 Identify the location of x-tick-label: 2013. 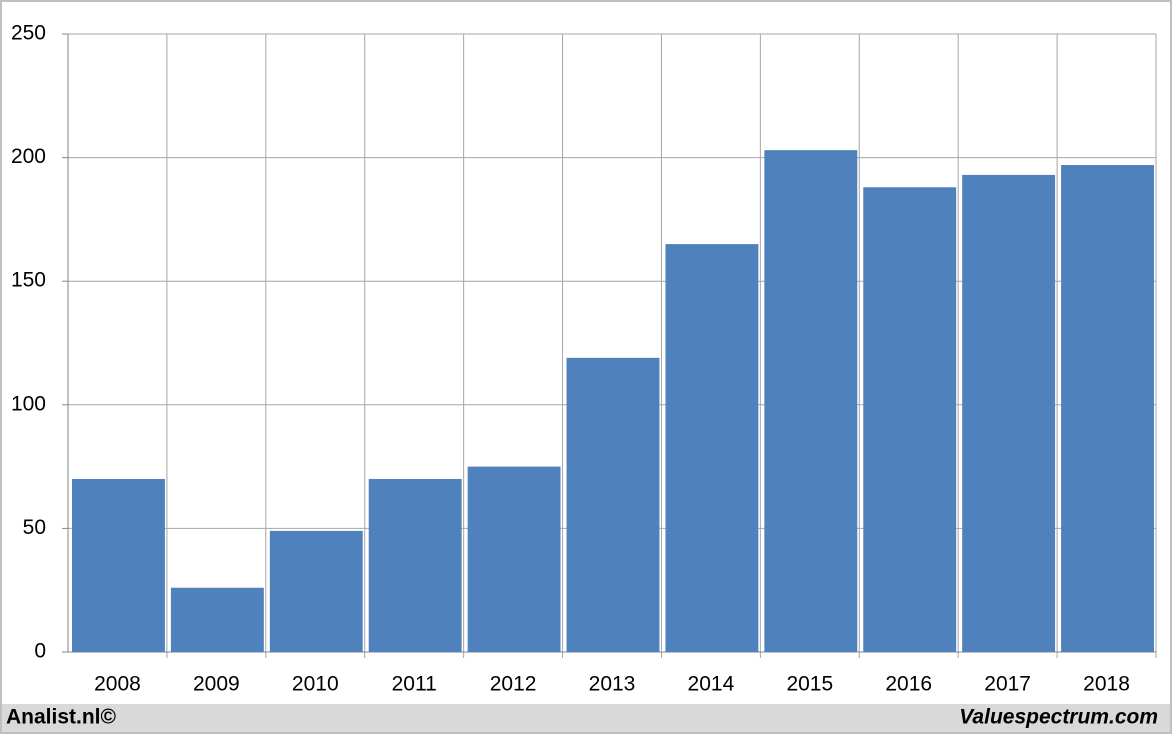
(612, 684).